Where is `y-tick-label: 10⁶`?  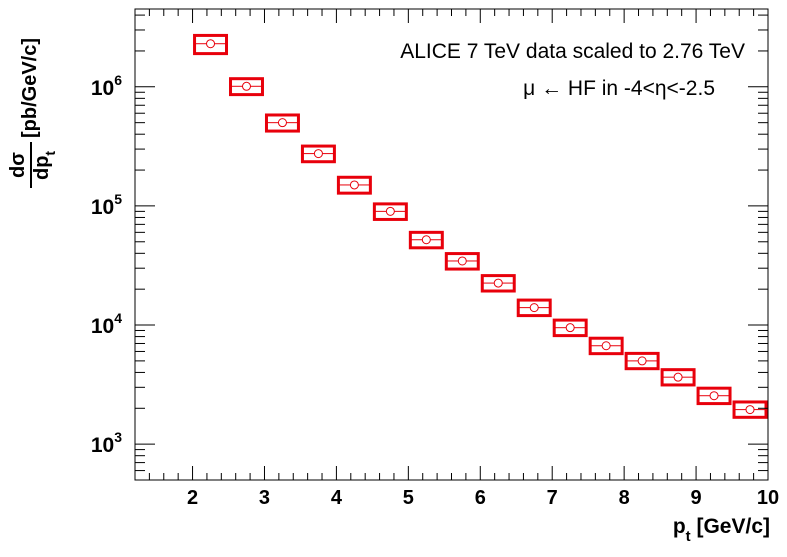
y-tick-label: 10⁶ is located at coordinates (106, 86).